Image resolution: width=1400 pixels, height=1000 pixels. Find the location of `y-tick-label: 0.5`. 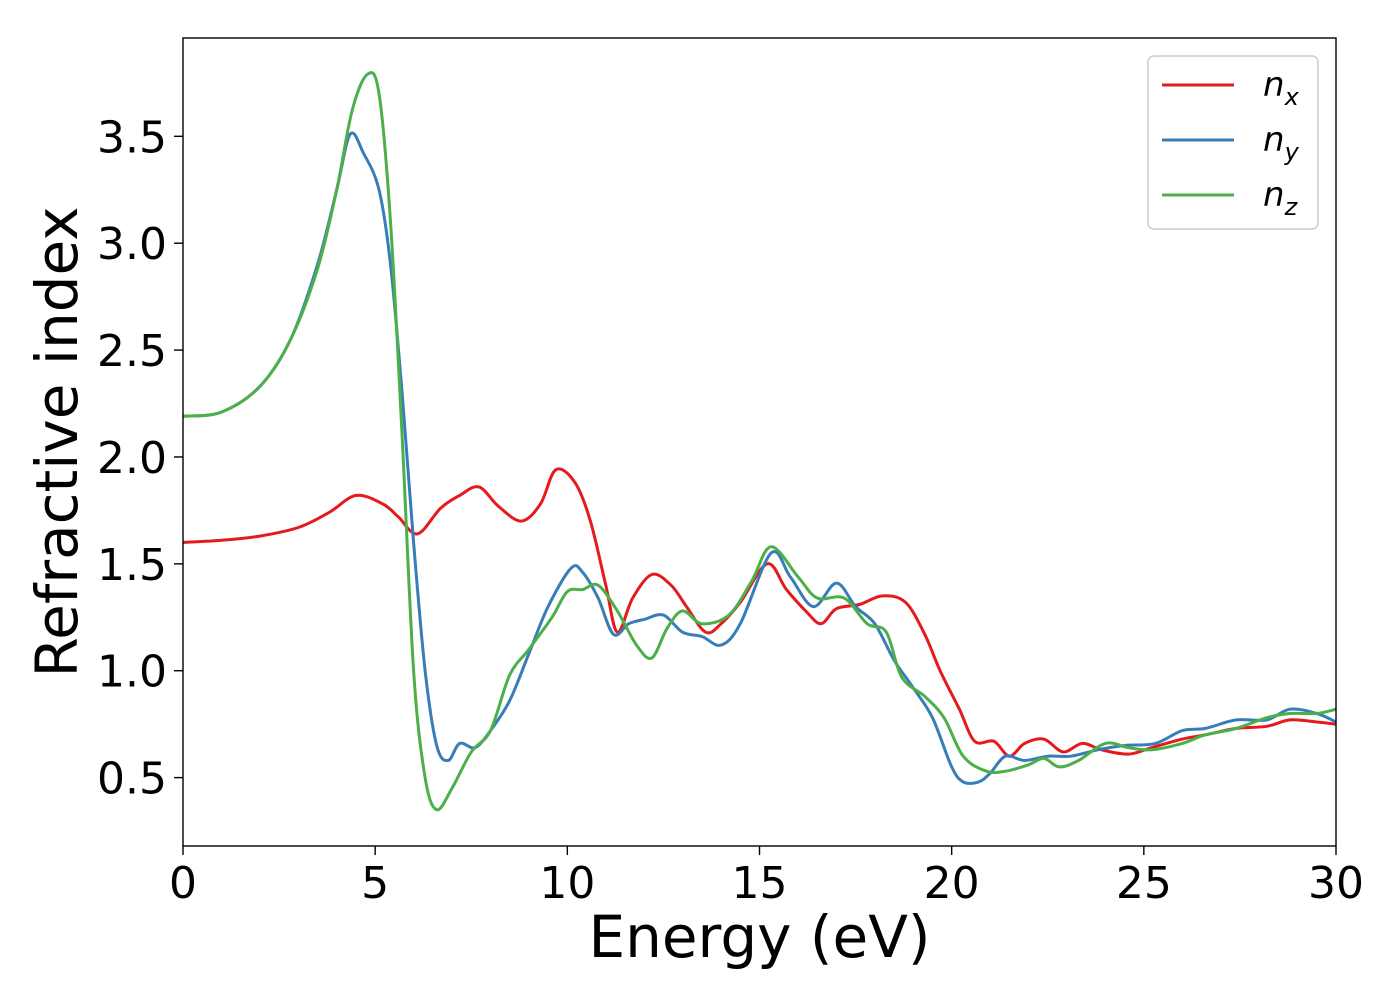

y-tick-label: 0.5 is located at coordinates (132, 779).